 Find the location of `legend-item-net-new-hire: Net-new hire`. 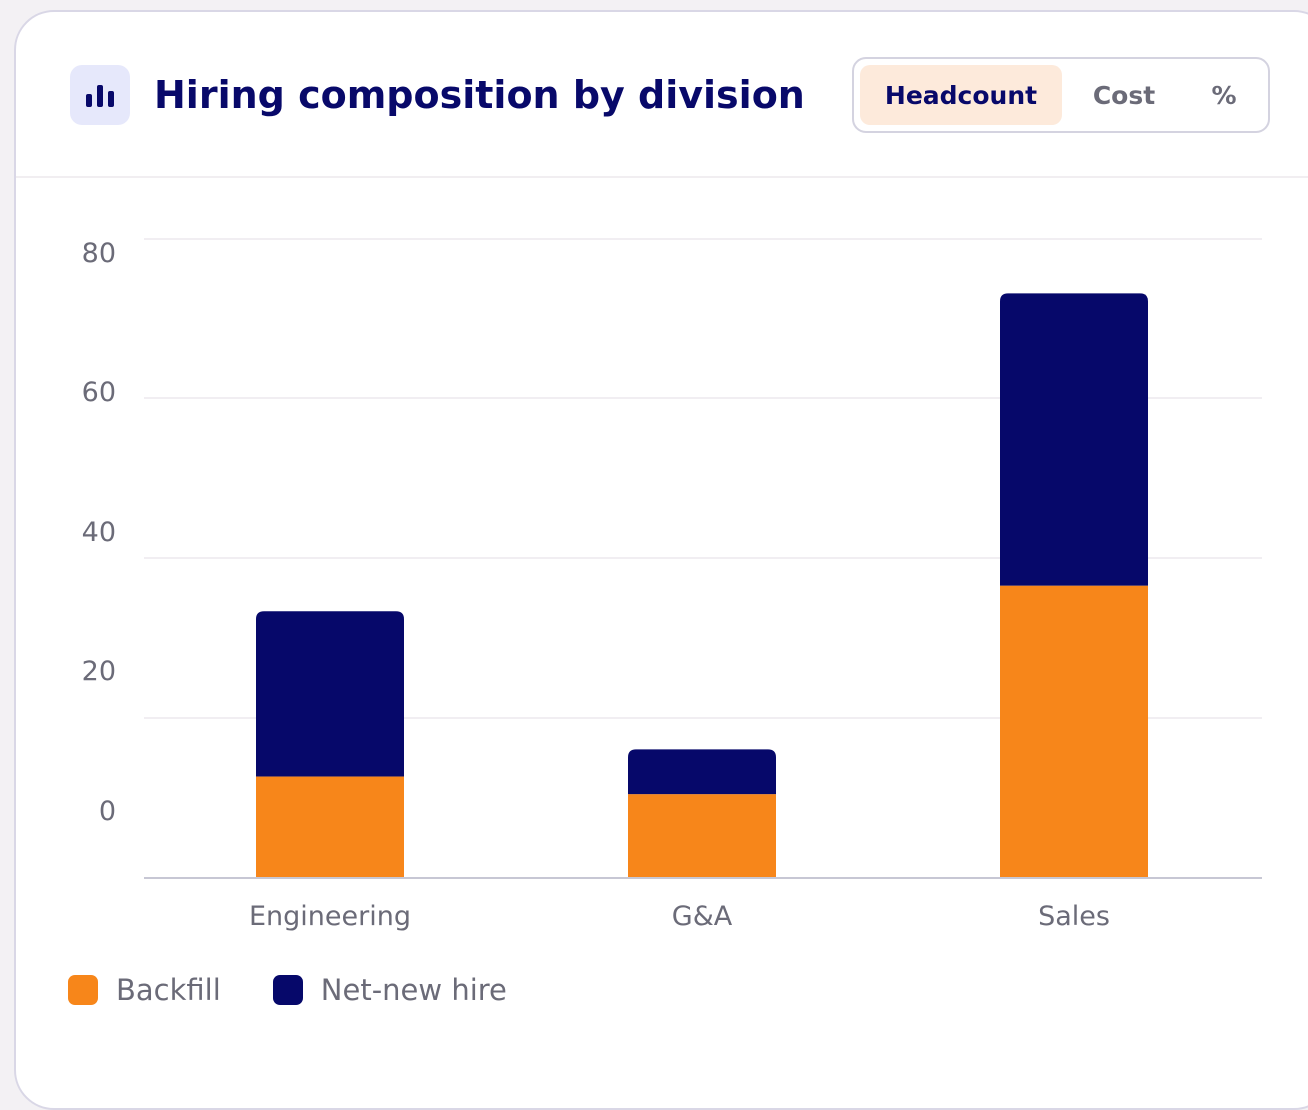

legend-item-net-new-hire: Net-new hire is located at coordinates (389, 990).